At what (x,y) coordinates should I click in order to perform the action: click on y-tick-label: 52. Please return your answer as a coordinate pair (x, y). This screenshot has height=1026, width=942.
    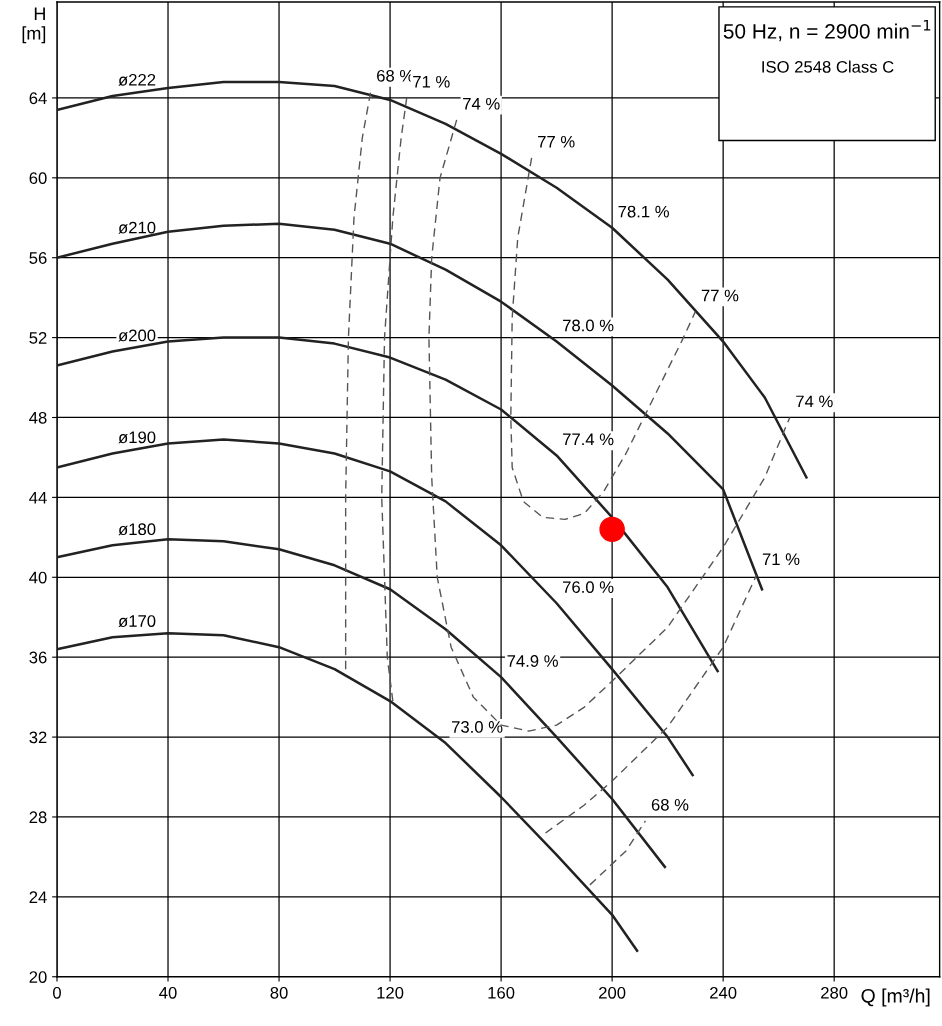
    Looking at the image, I should click on (38, 338).